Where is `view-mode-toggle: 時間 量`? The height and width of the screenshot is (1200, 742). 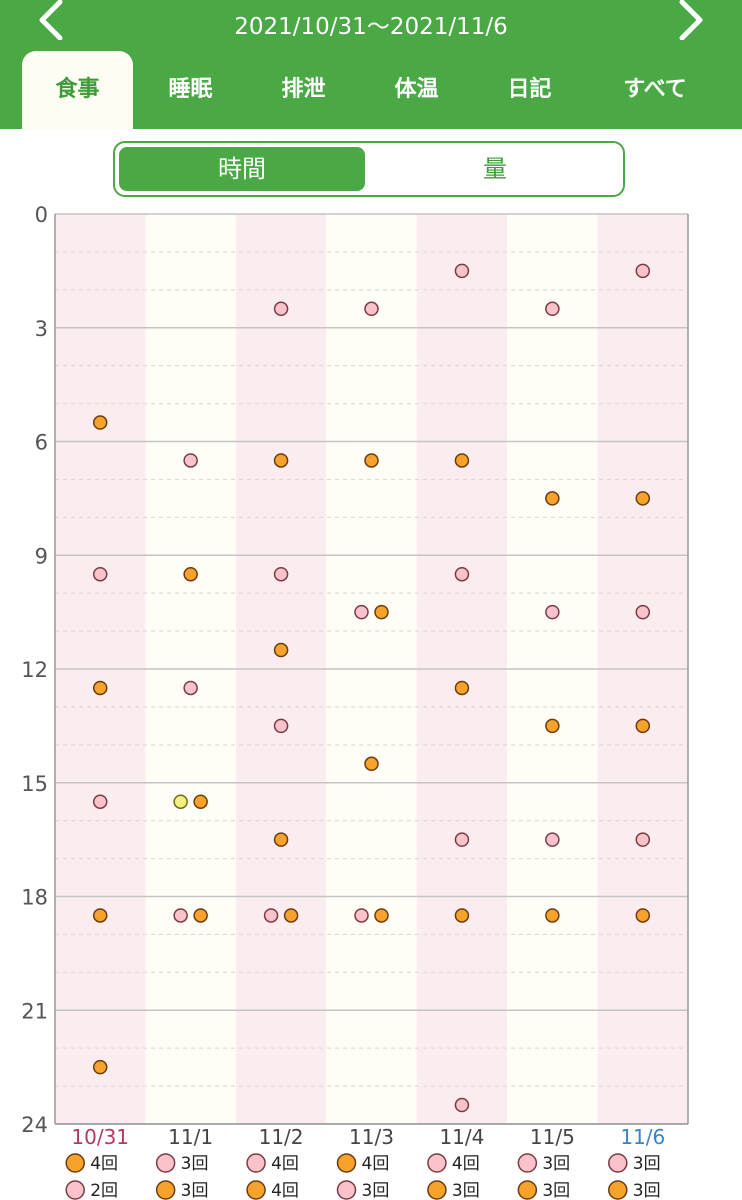 view-mode-toggle: 時間 量 is located at coordinates (369, 169).